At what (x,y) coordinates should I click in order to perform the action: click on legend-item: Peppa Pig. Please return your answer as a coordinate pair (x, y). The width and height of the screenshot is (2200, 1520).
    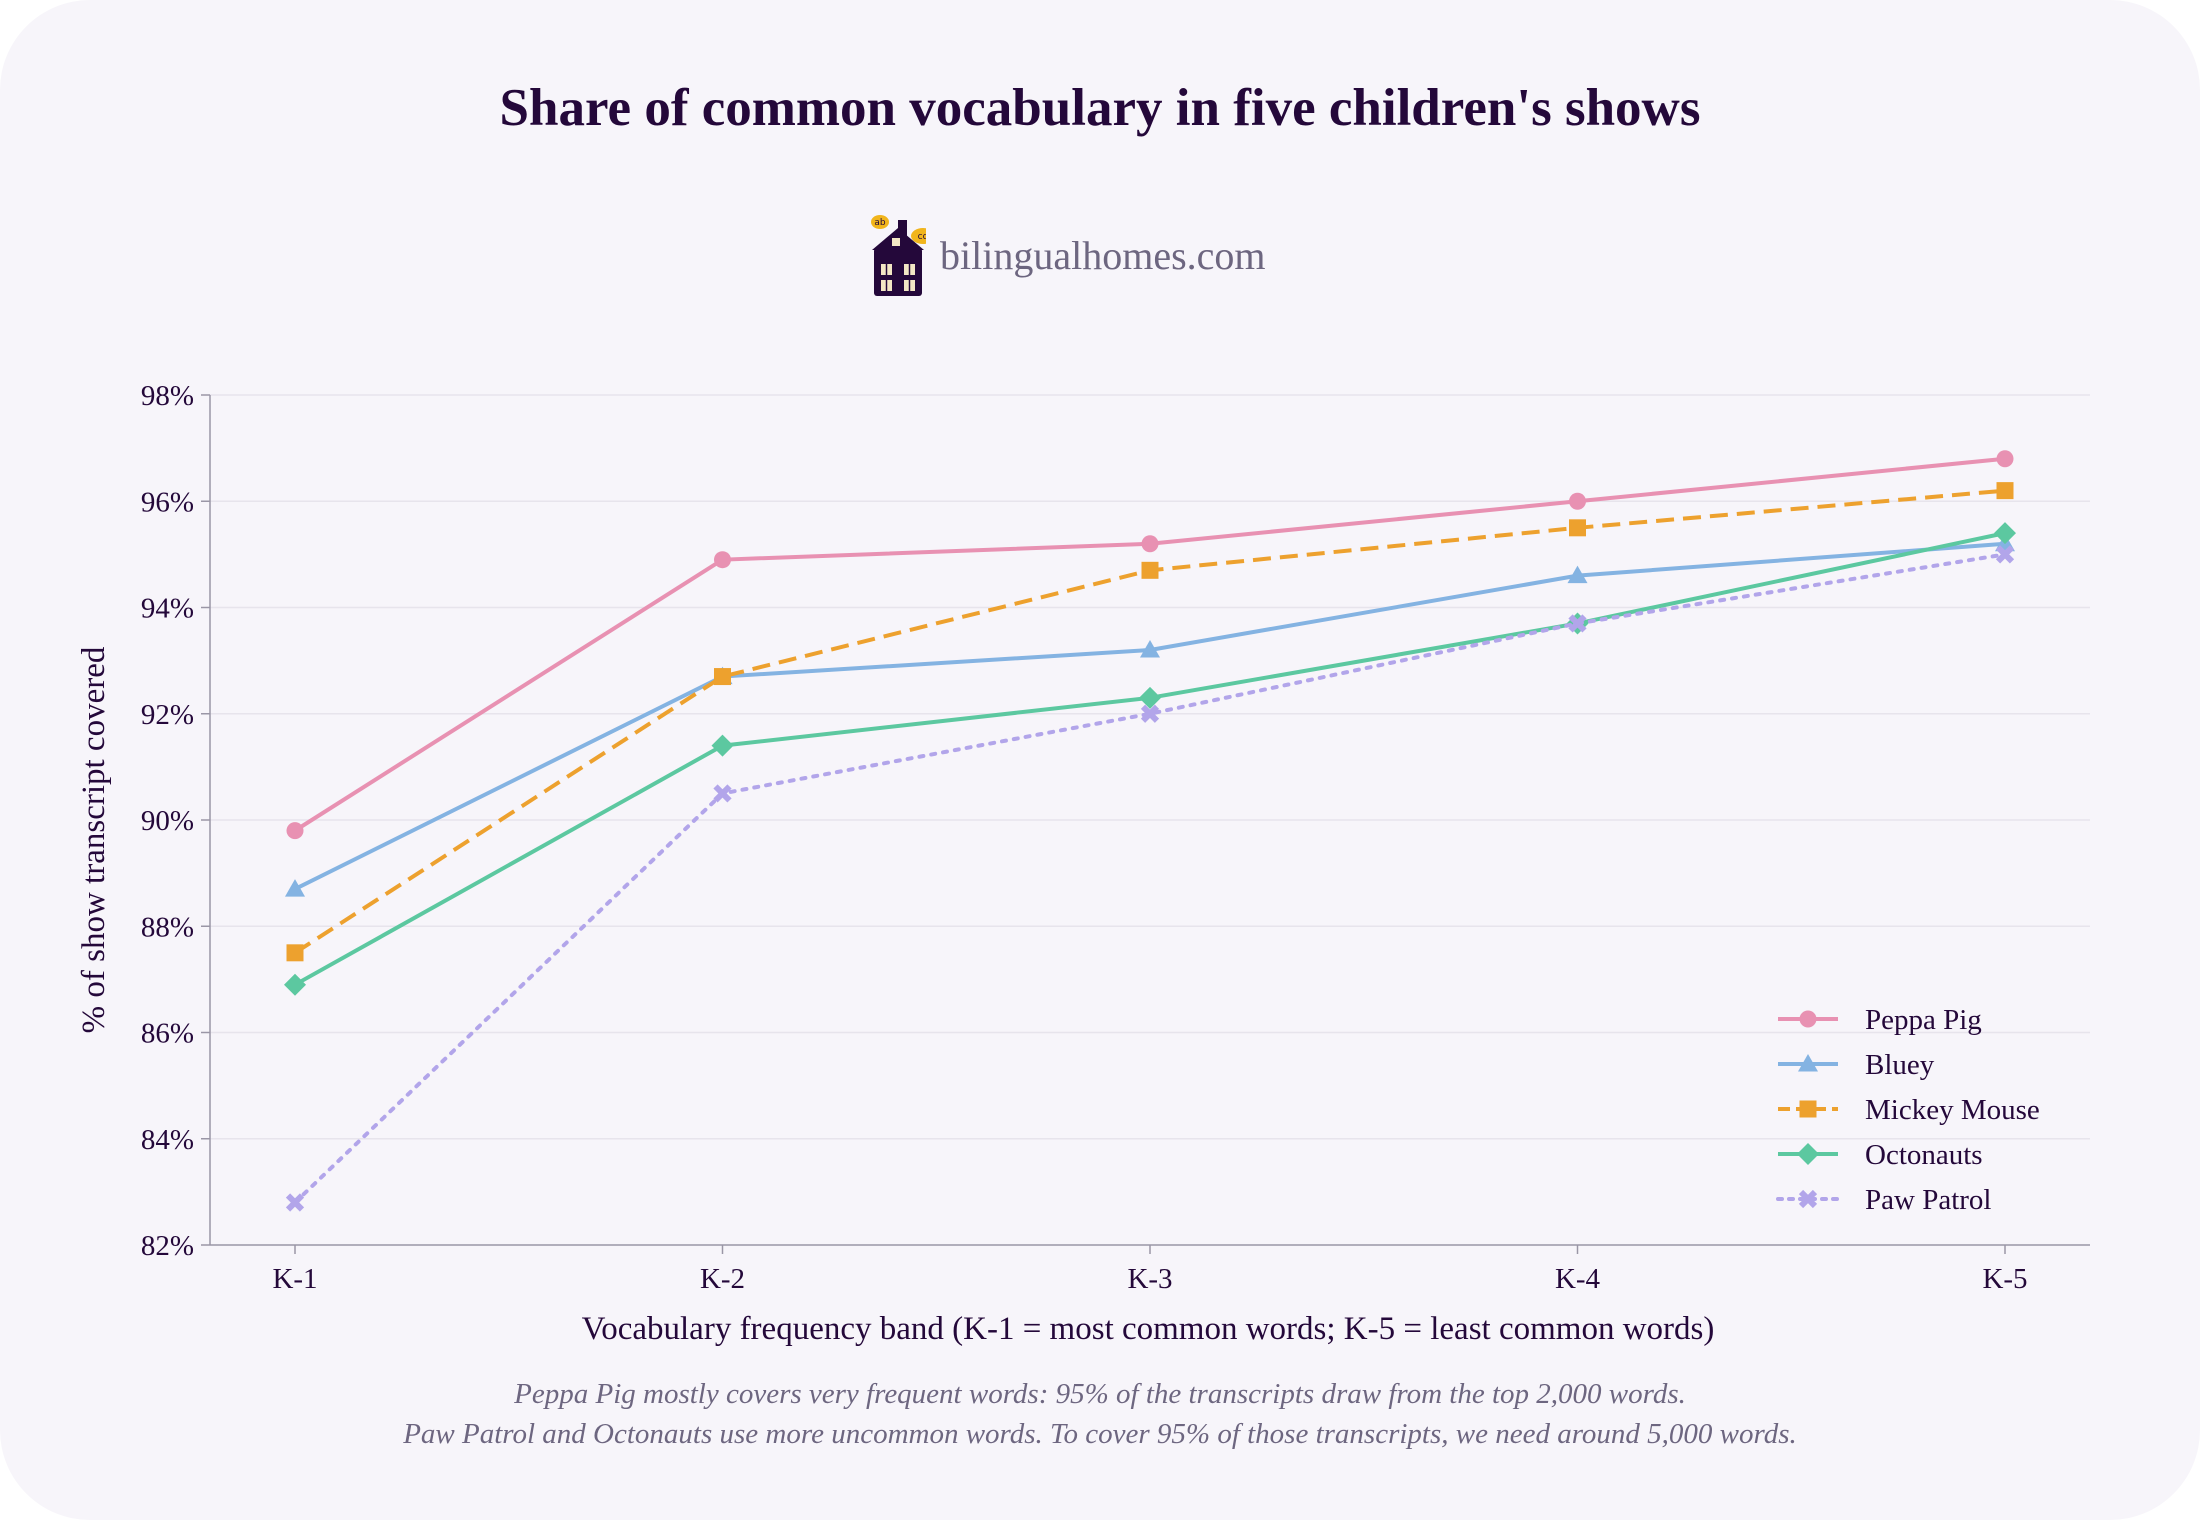
    Looking at the image, I should click on (1880, 1020).